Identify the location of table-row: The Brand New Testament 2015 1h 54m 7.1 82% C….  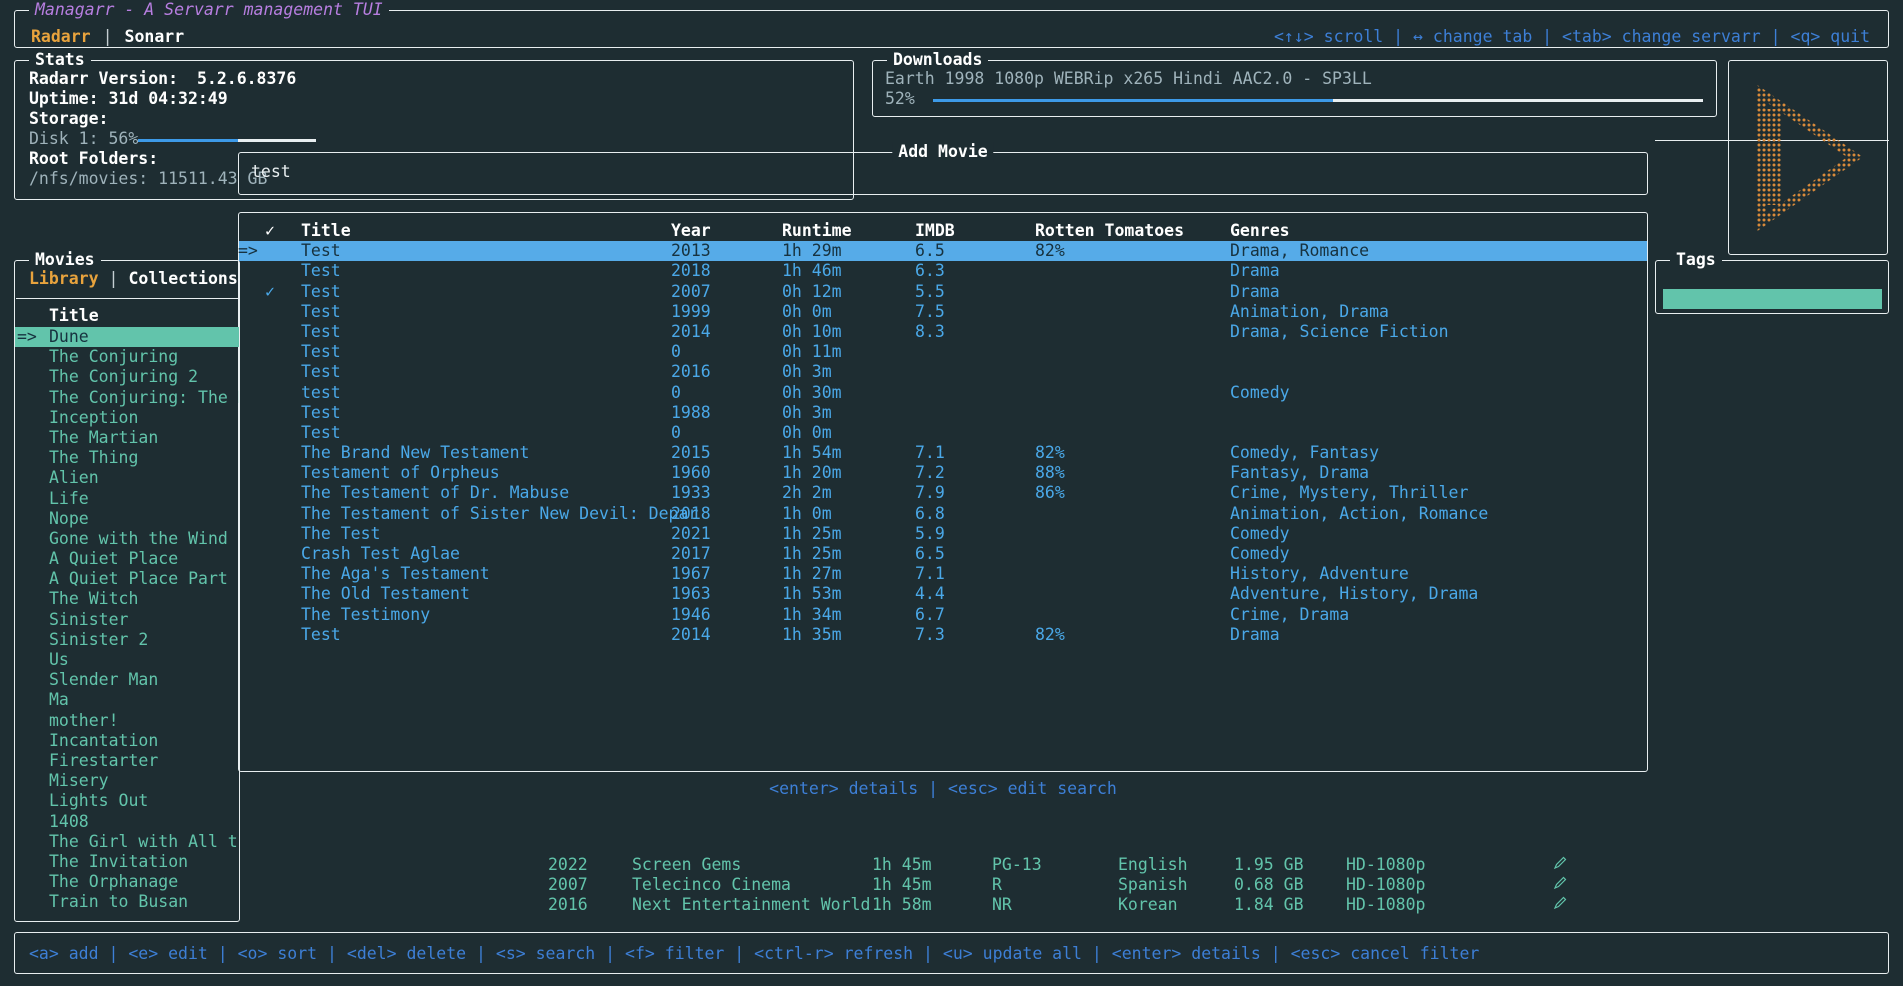
(943, 453).